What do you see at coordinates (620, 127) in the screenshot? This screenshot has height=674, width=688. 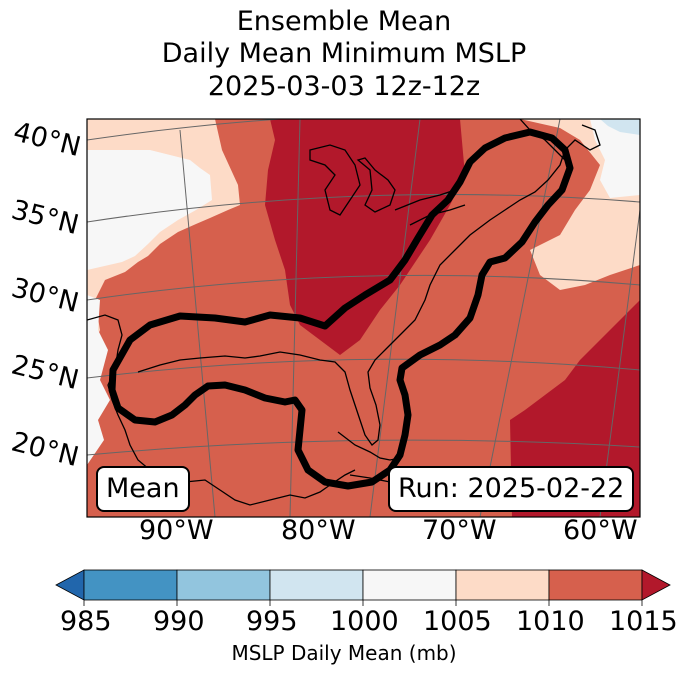 I see `field-995-1000-east` at bounding box center [620, 127].